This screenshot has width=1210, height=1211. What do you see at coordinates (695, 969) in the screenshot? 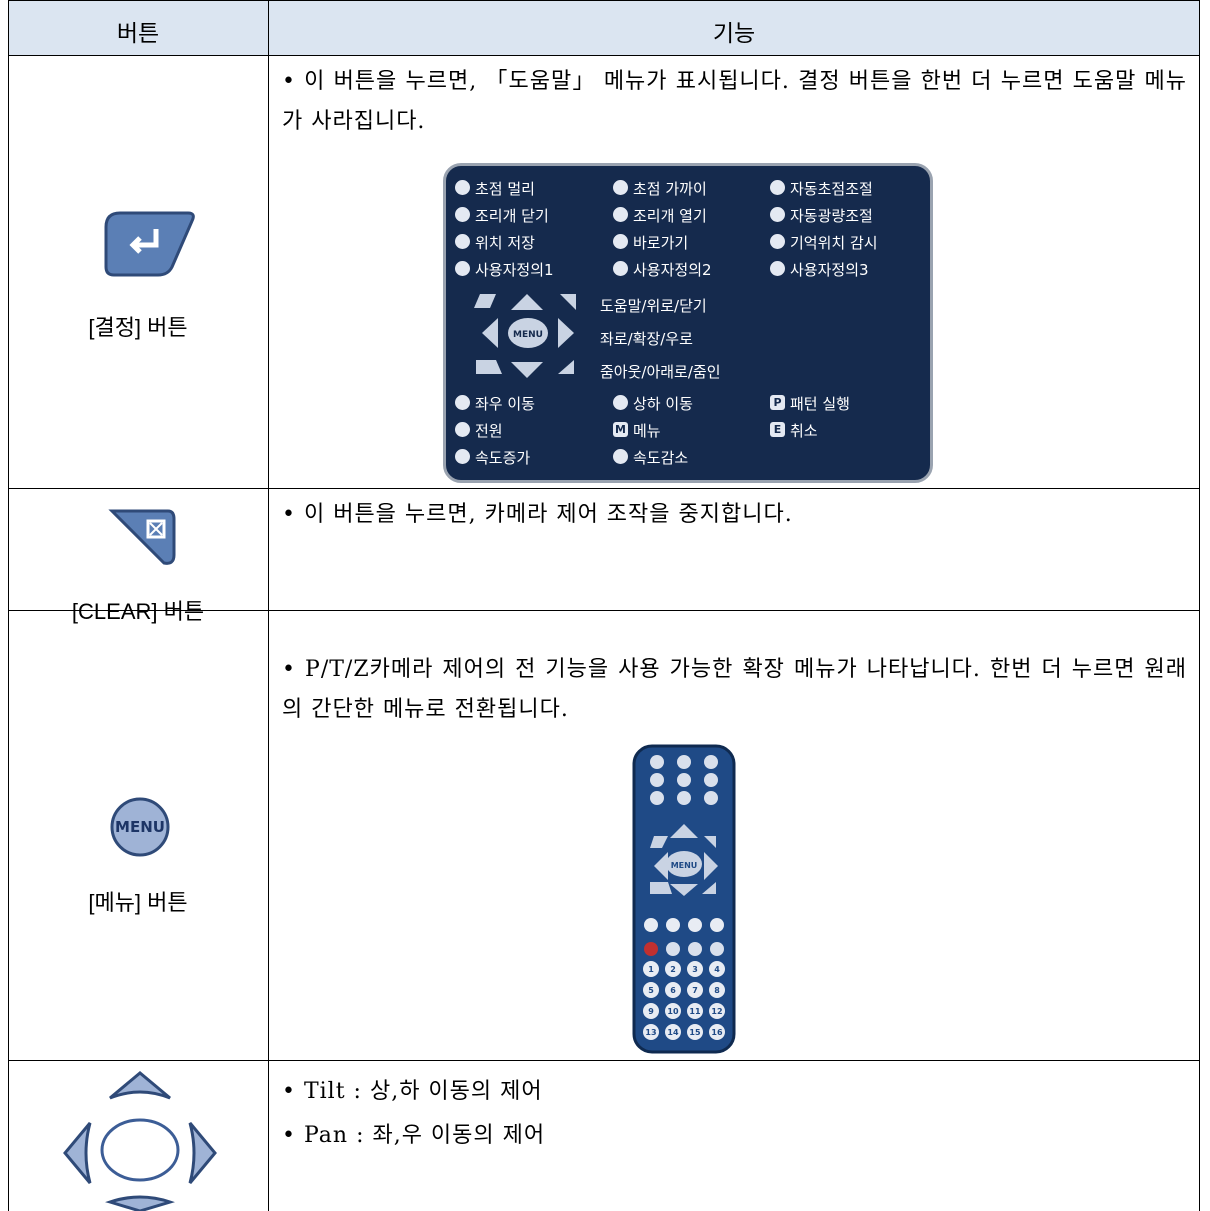
I see `remote-key-number: 3` at bounding box center [695, 969].